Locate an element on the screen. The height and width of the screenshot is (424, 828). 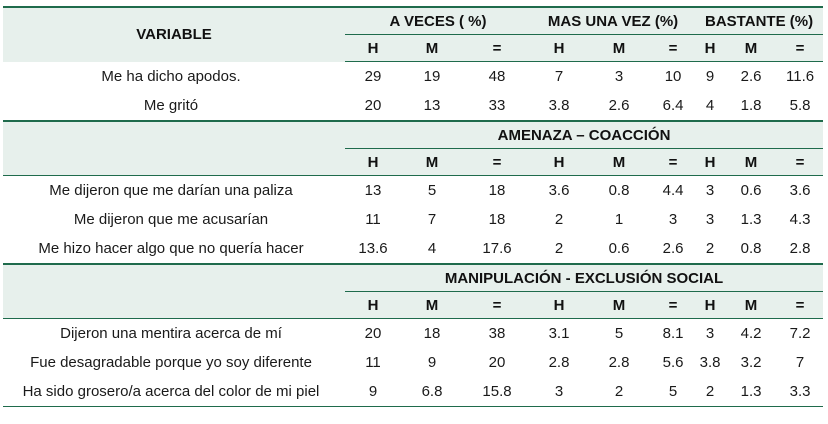
row-label: Fue desagradable porque yo soy diferente is located at coordinates (171, 362).